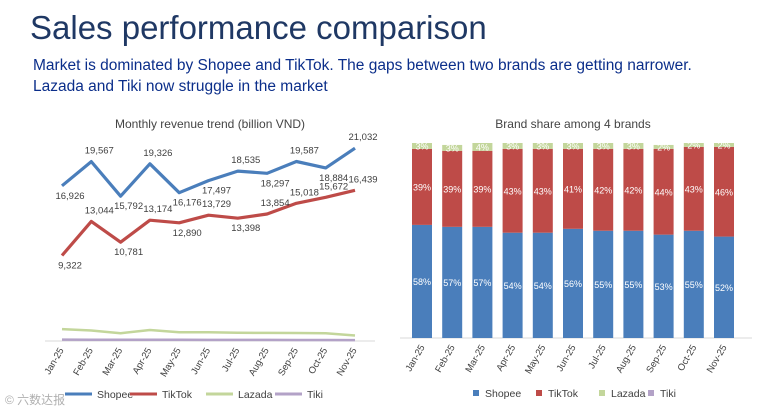  I want to click on bar-label-shopee: 52%, so click(724, 288).